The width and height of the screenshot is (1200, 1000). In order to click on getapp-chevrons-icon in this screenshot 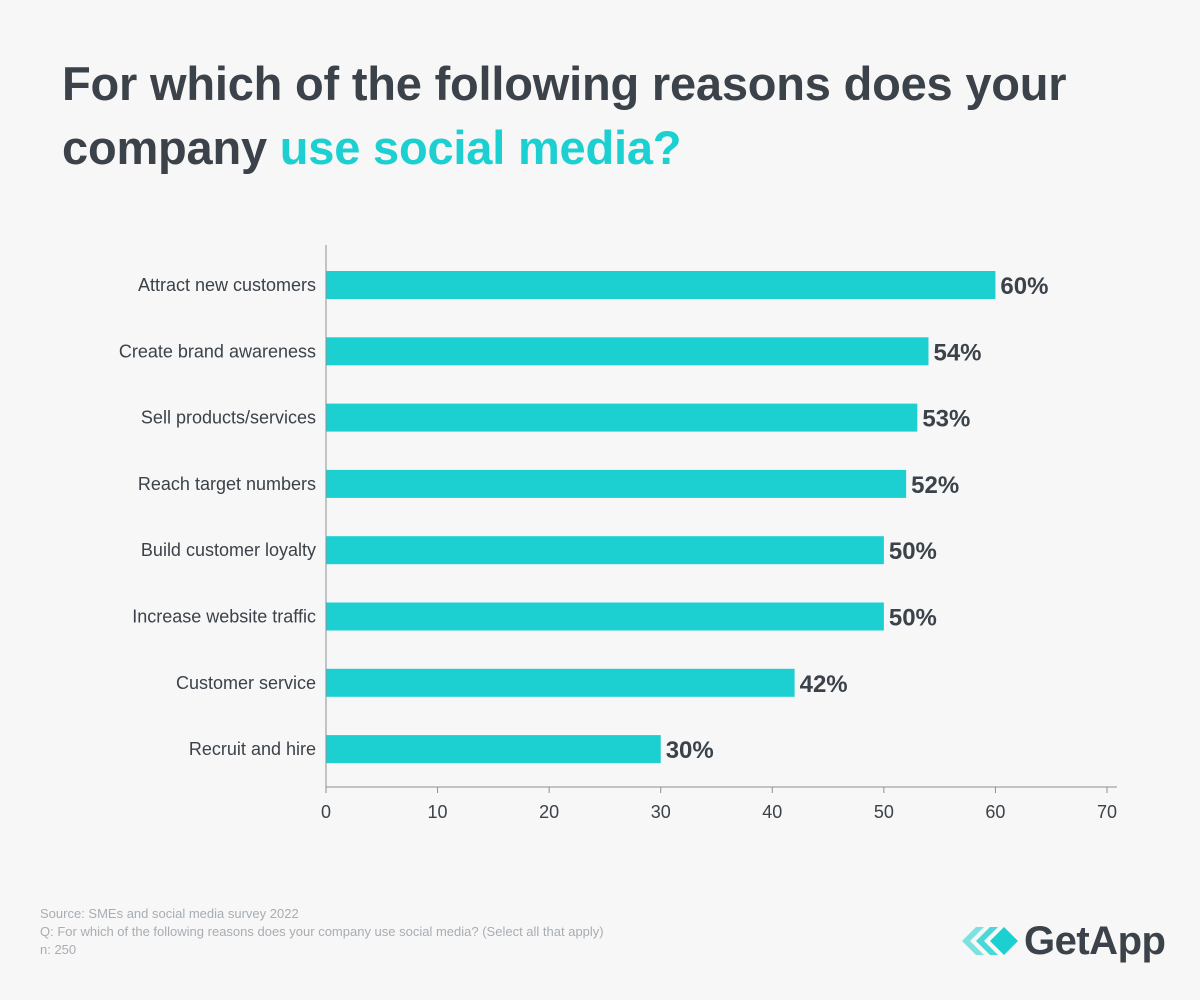, I will do `click(990, 941)`.